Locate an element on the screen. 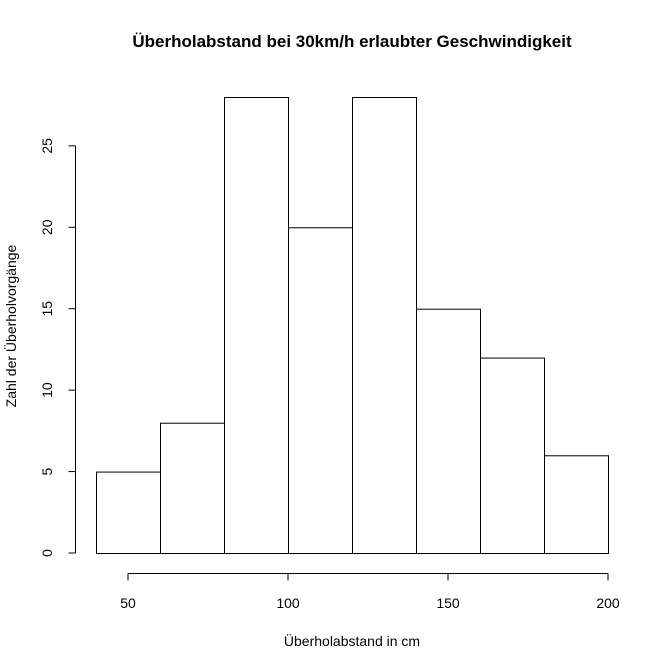 Image resolution: width=650 pixels, height=656 pixels. x-tick-label: 200 is located at coordinates (608, 603).